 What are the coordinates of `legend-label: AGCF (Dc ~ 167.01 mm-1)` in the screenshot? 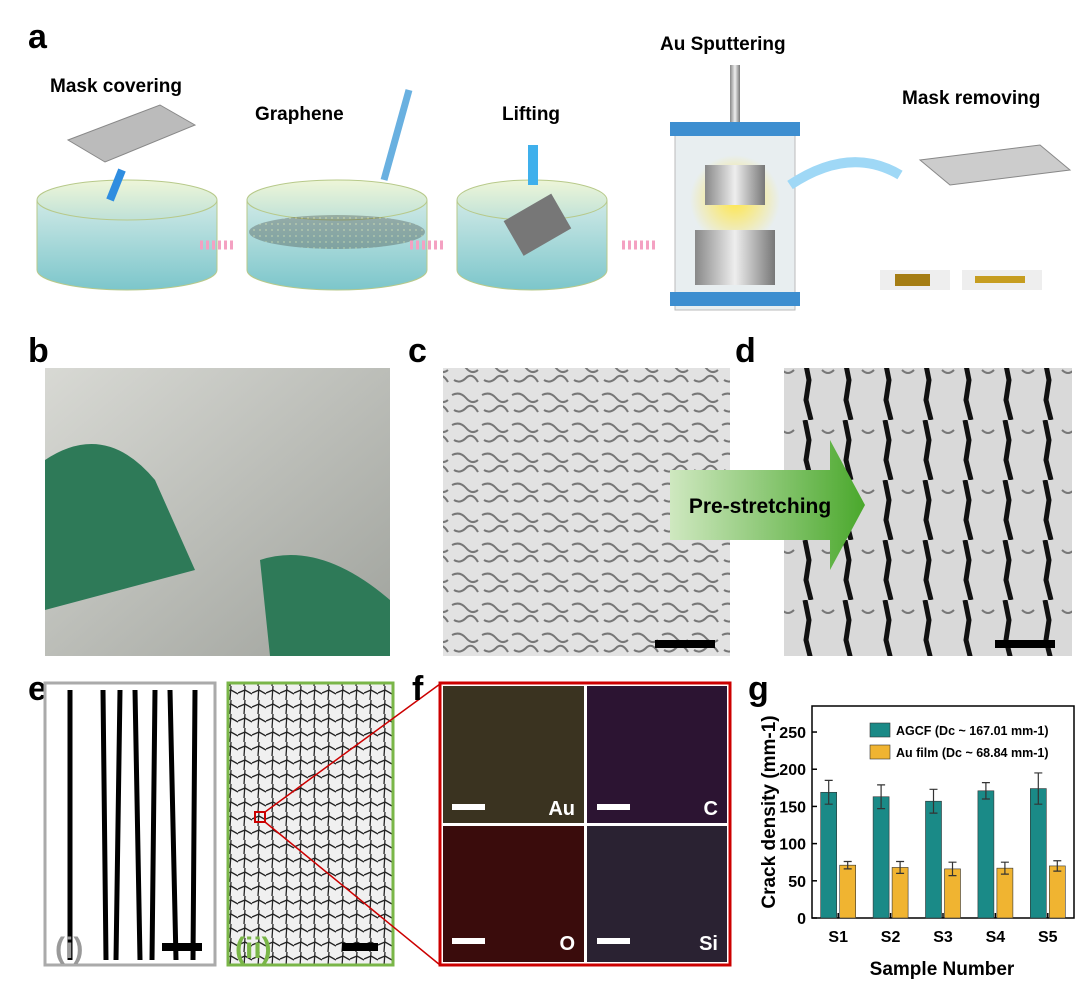 It's located at (972, 731).